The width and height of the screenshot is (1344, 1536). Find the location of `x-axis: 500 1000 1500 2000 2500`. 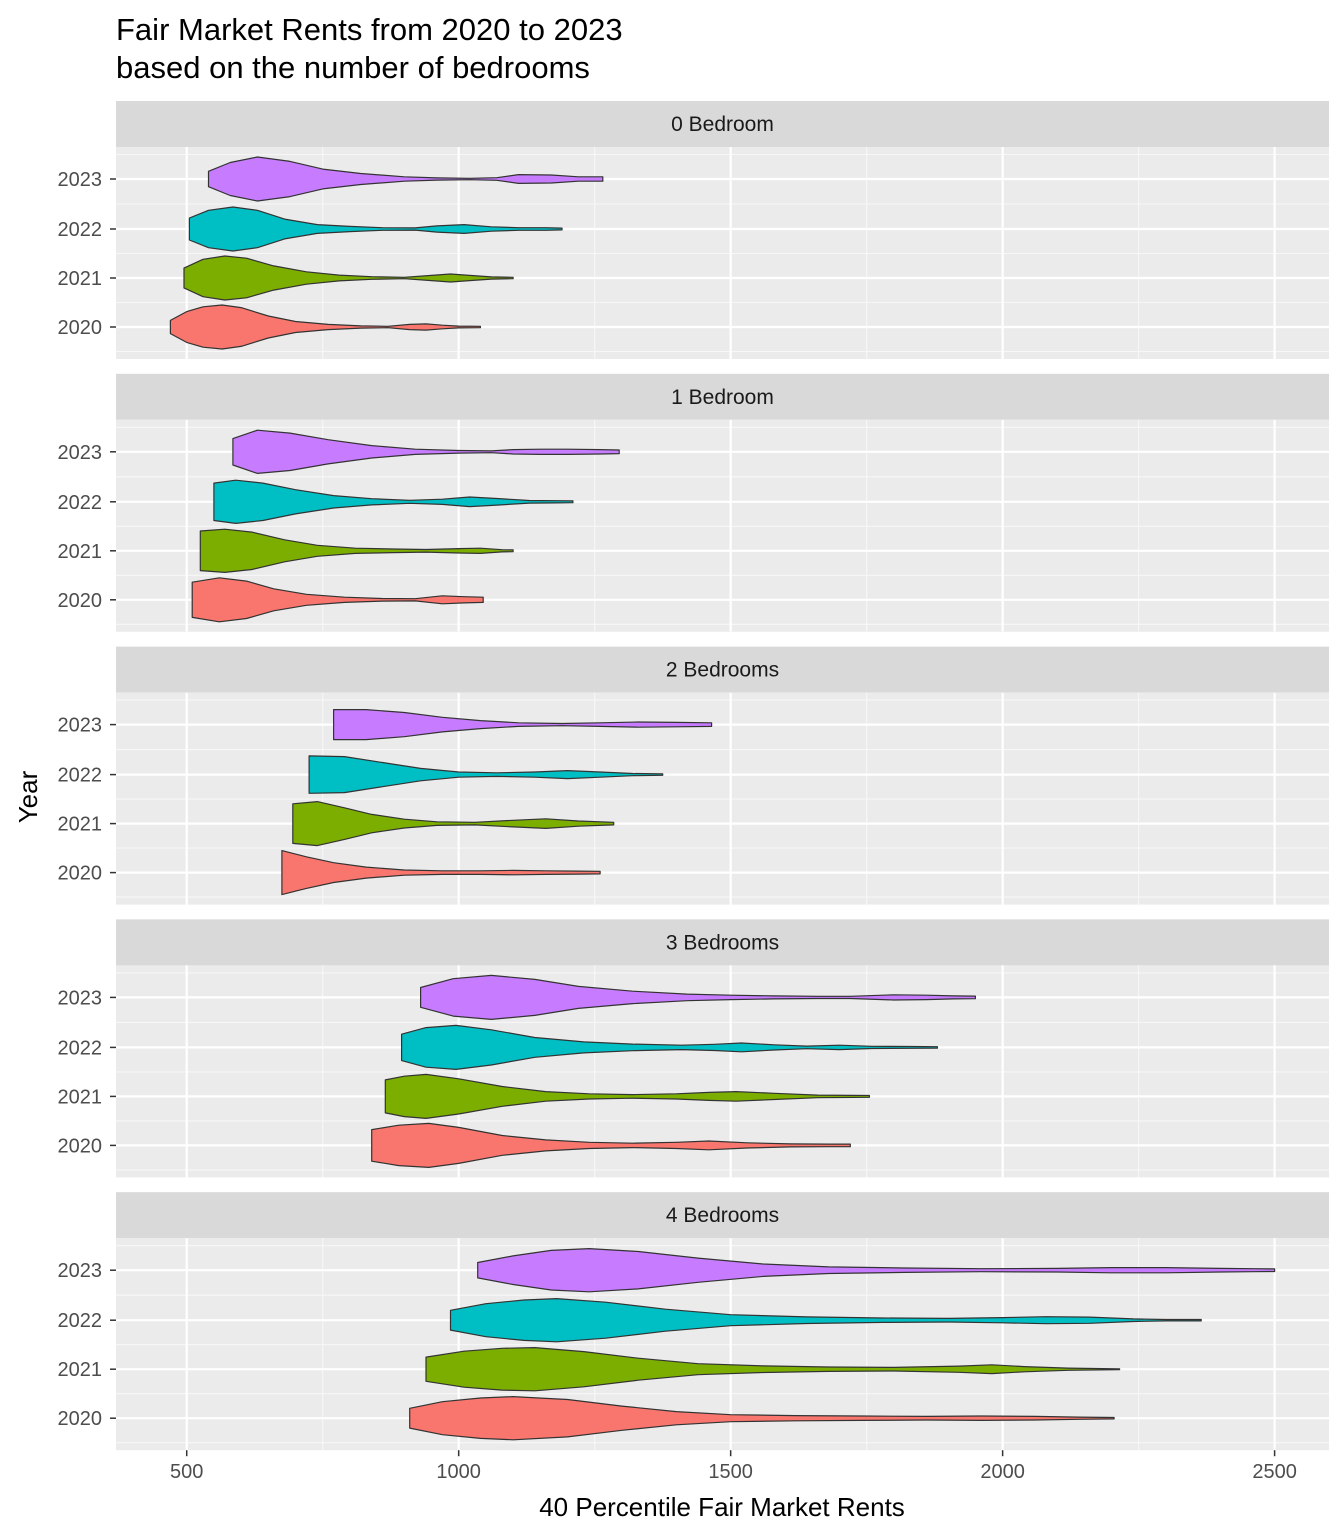

x-axis: 500 1000 1500 2000 2500 is located at coordinates (733, 1466).